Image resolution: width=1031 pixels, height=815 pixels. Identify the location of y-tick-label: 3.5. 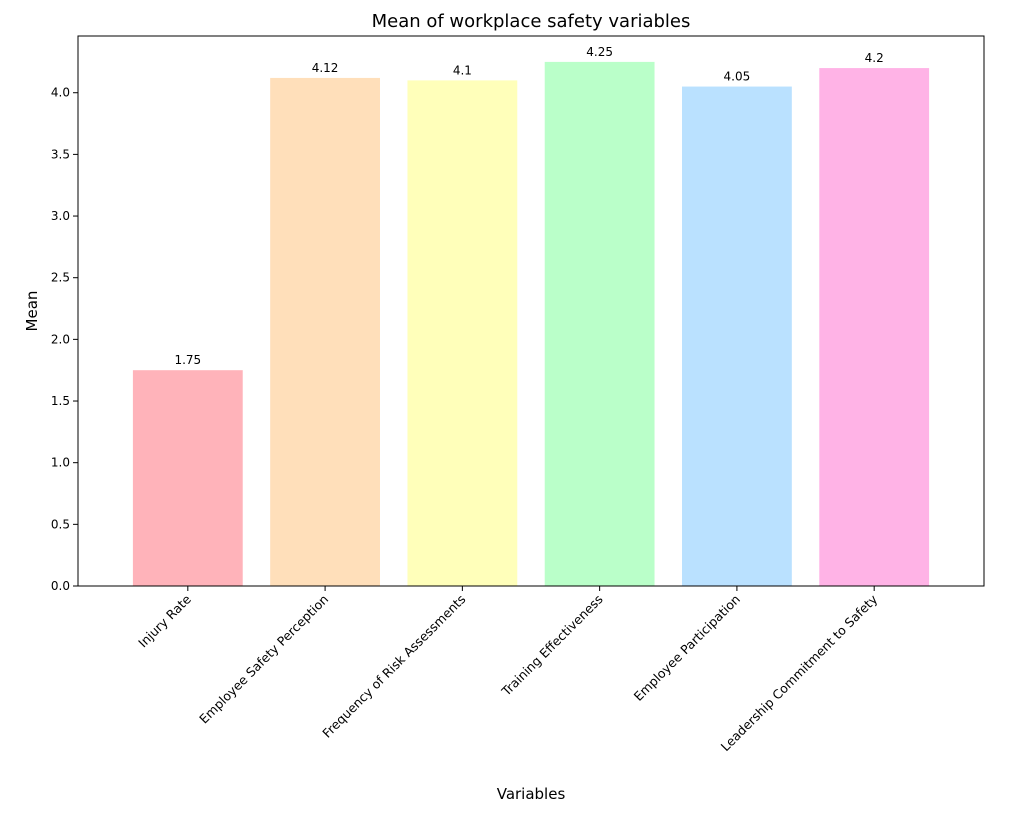
(60, 154).